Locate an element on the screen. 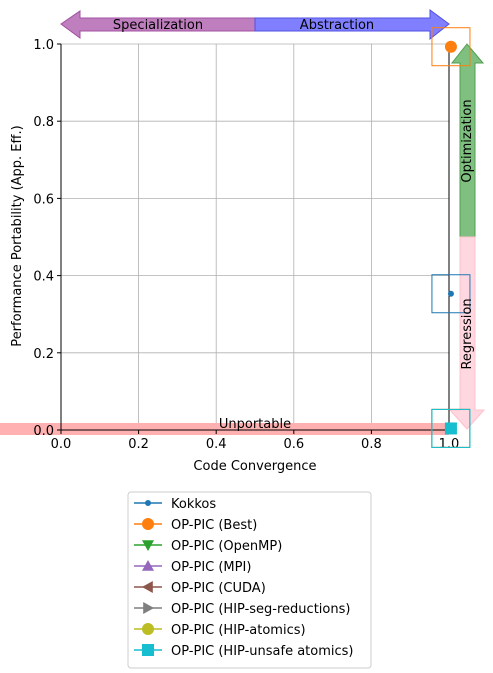 This screenshot has height=673, width=493. y-tick-label-4: 0.8 is located at coordinates (43, 122).